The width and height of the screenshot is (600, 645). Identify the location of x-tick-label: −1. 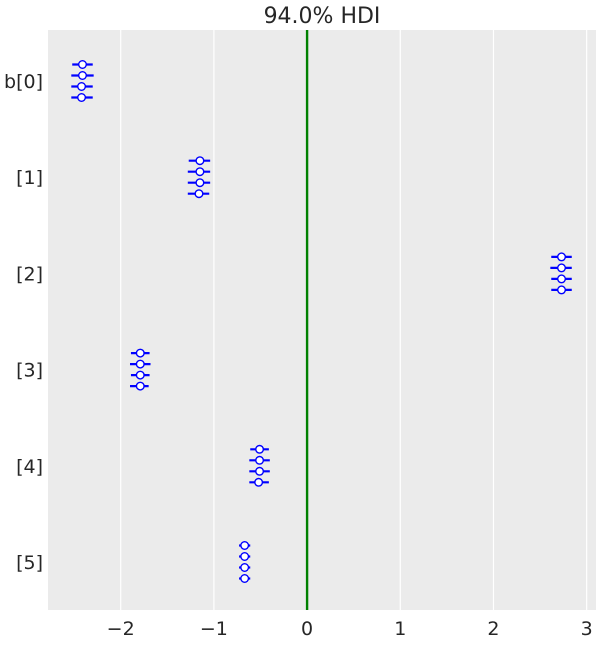
(214, 629).